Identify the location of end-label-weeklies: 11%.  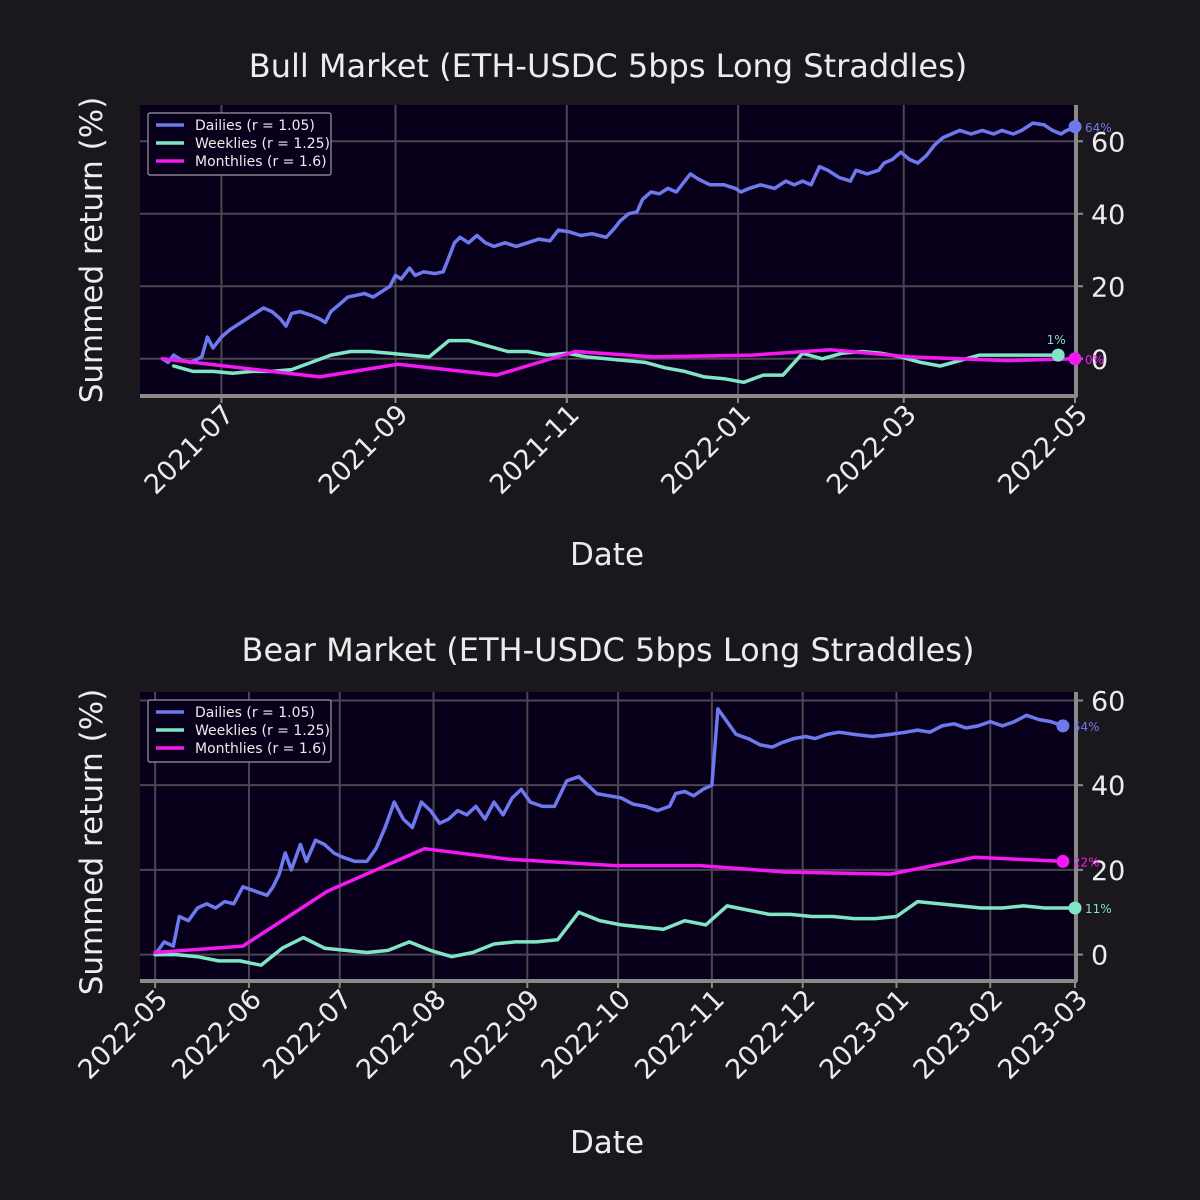
(1098, 909).